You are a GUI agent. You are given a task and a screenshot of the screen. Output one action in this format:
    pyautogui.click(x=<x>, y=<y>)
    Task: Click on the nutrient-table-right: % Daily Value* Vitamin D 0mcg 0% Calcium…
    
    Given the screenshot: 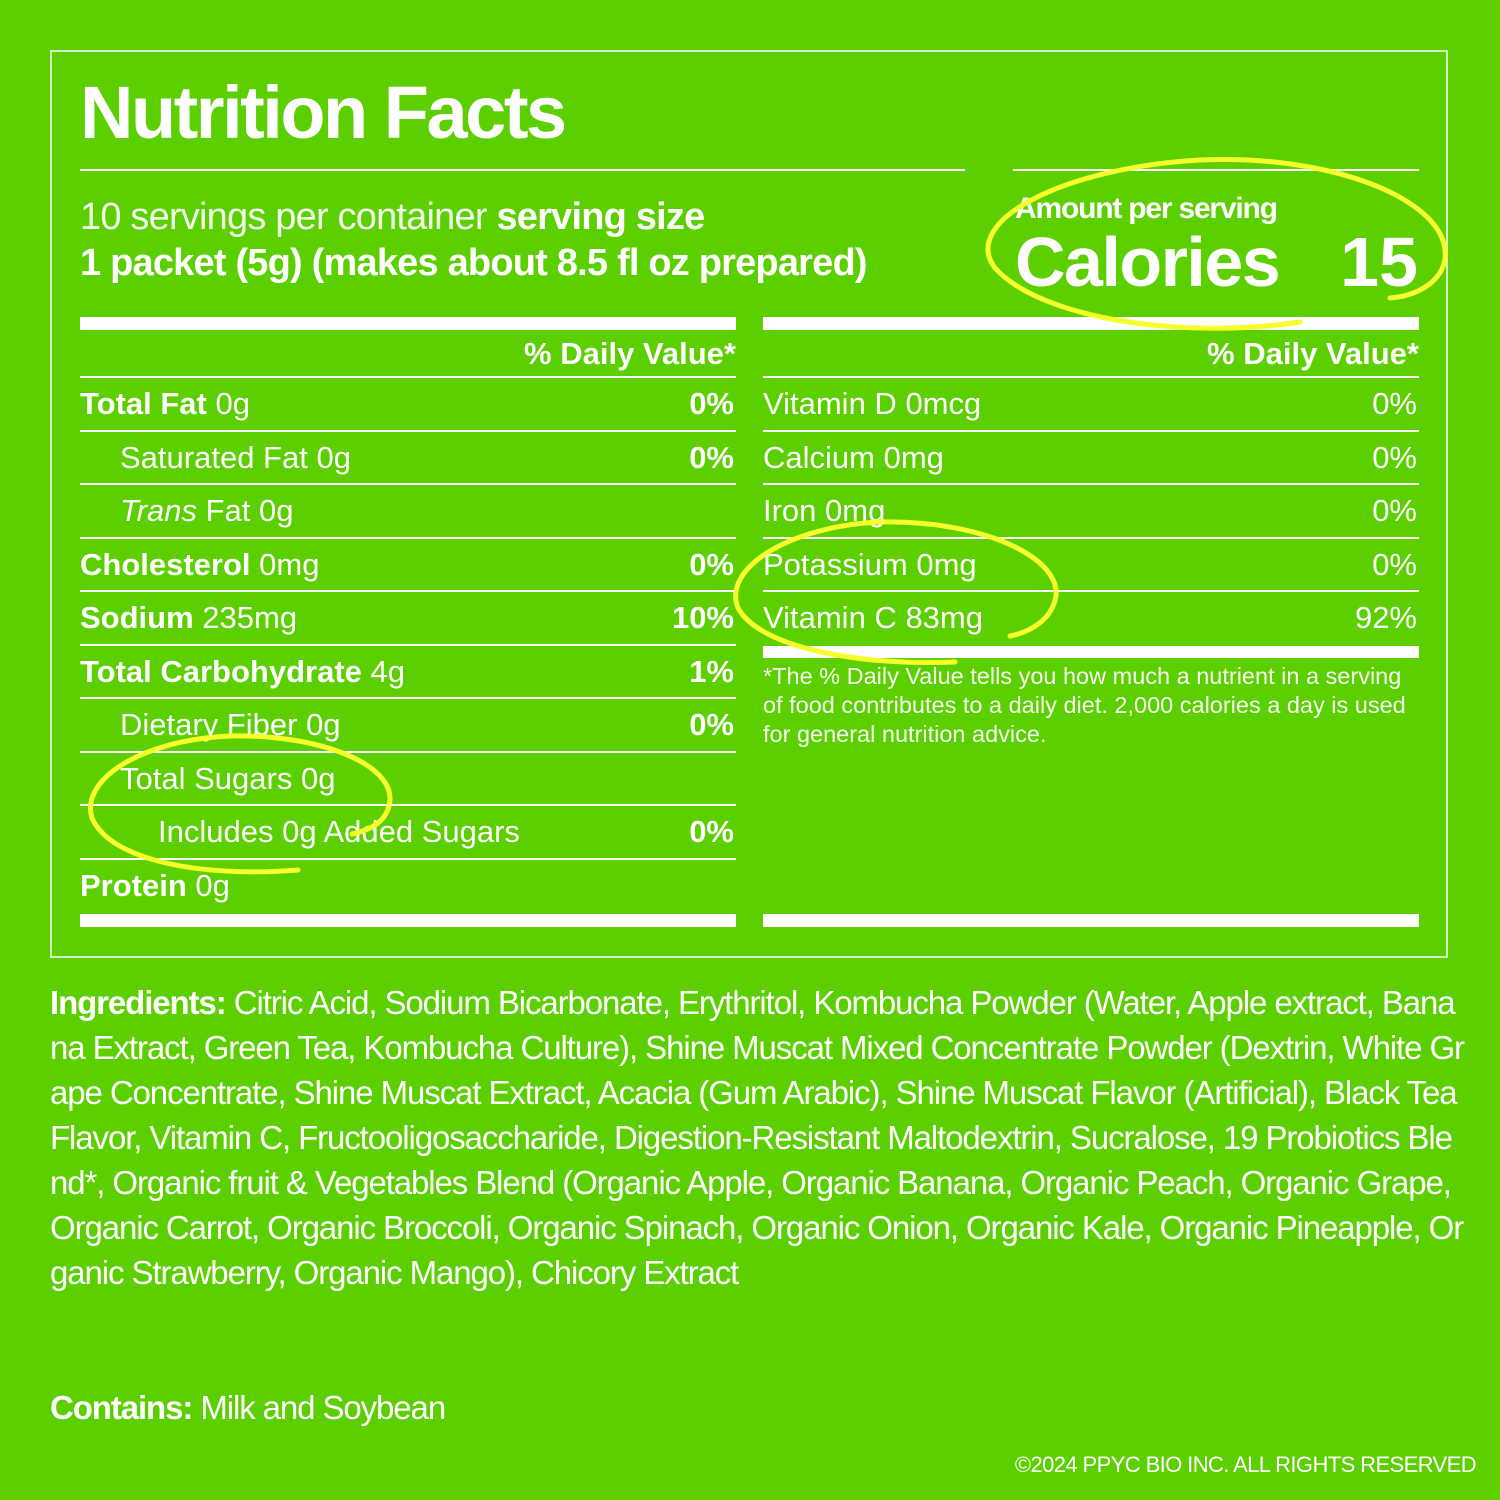 What is the action you would take?
    pyautogui.click(x=1091, y=487)
    